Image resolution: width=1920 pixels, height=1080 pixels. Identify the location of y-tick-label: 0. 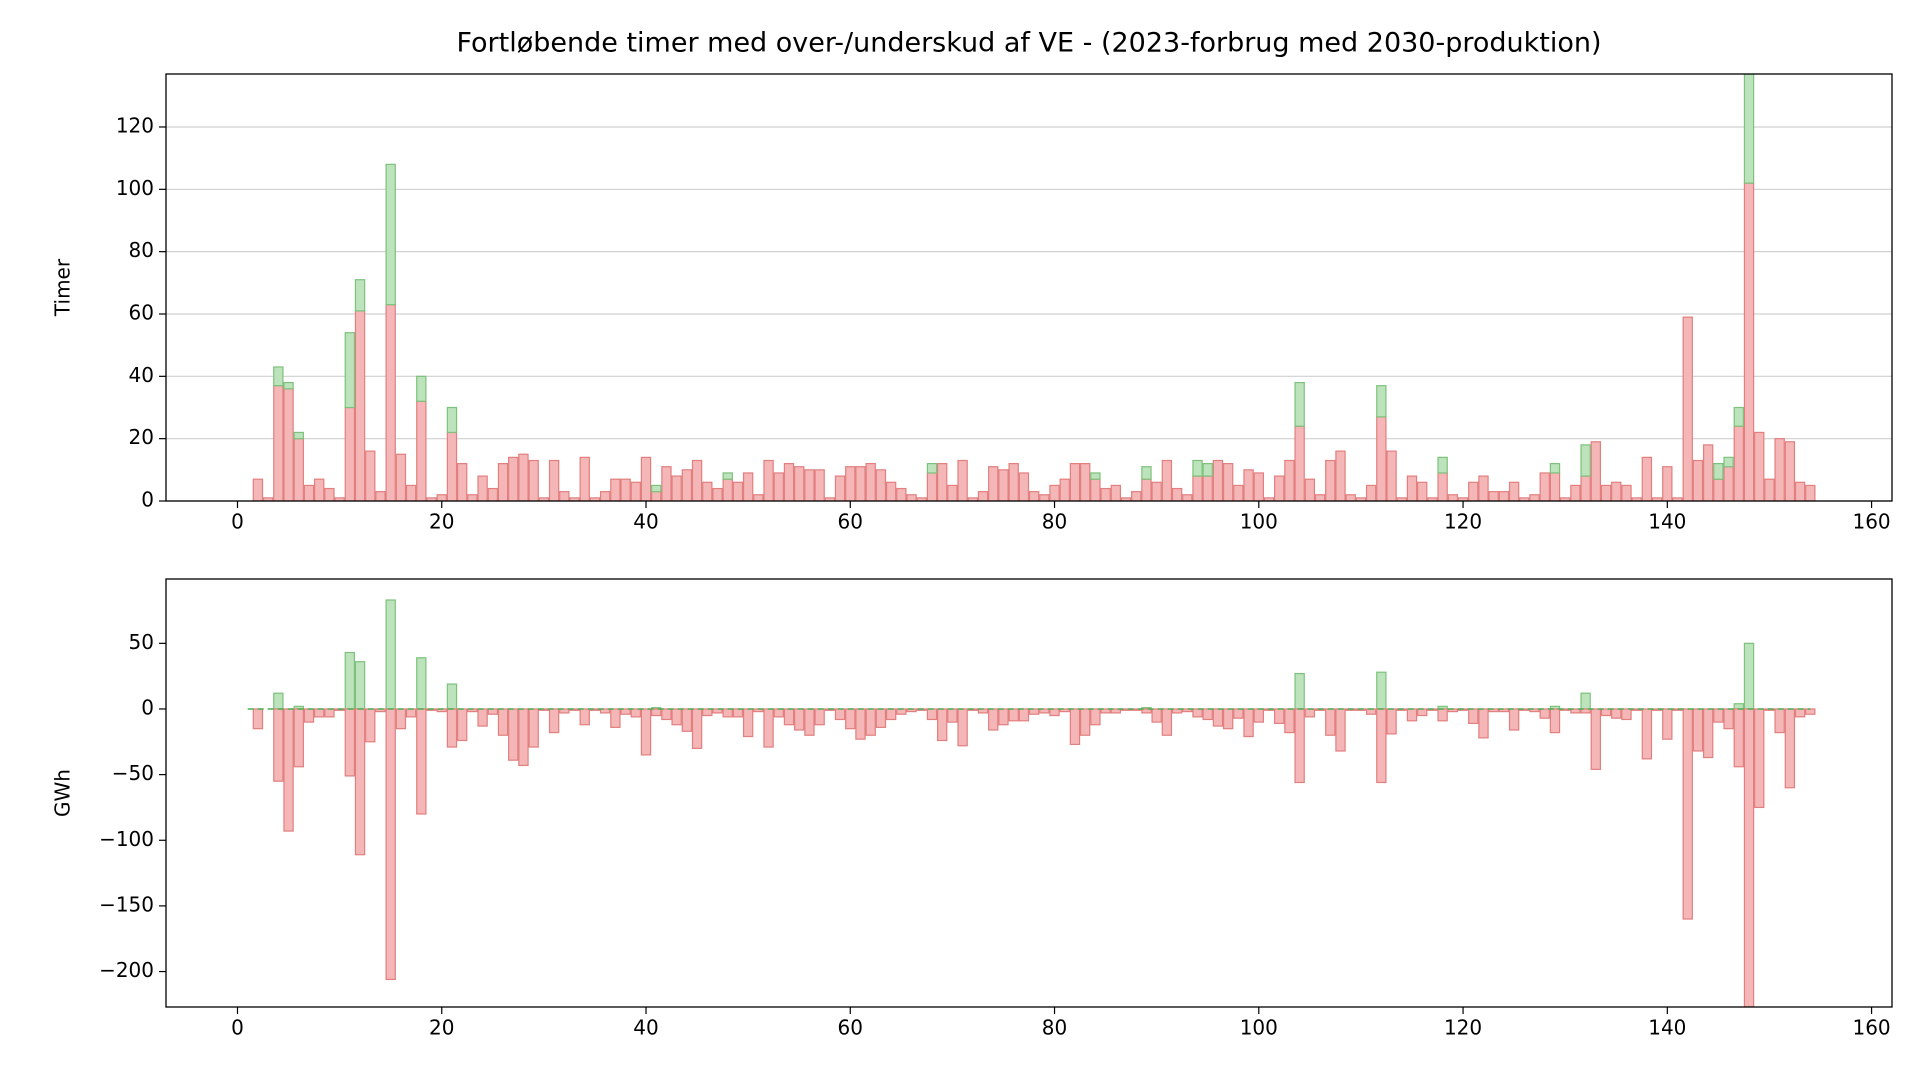
(147, 707).